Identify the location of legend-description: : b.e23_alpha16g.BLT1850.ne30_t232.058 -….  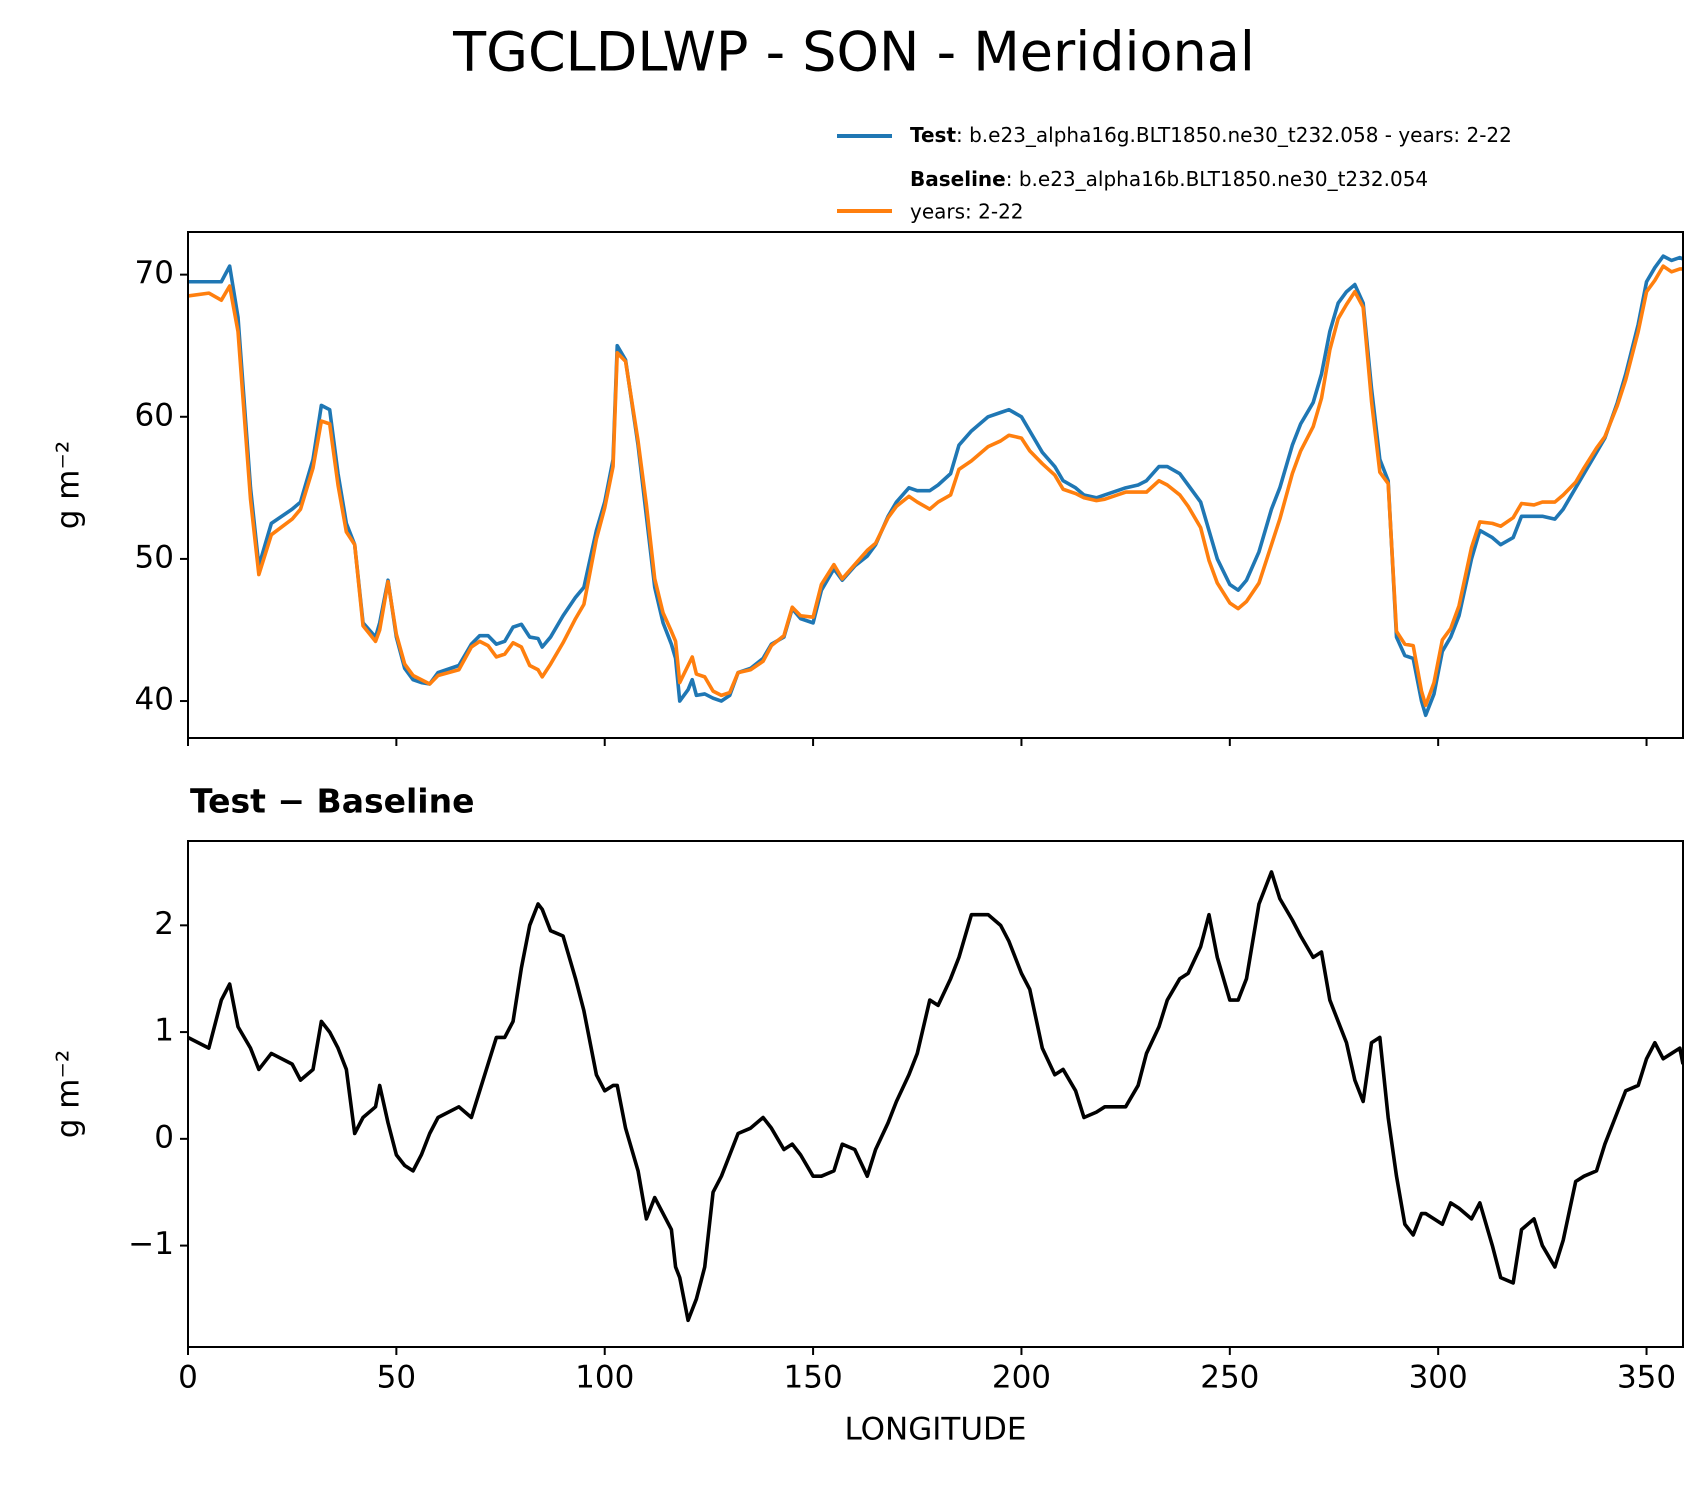
(1234, 135).